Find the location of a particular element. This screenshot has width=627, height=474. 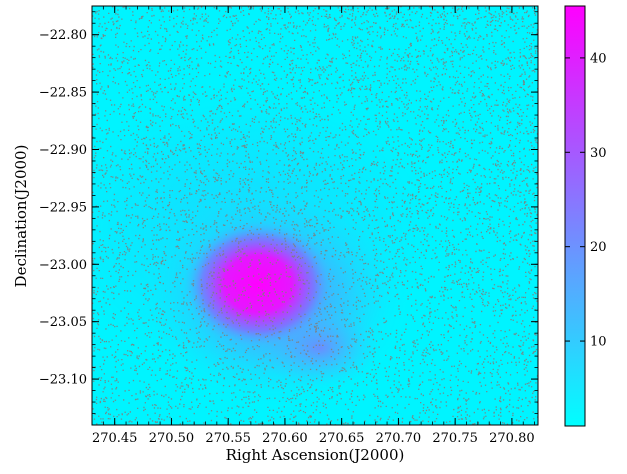

colorbar-ticks: 10 20 30 40 is located at coordinates (586, 200).